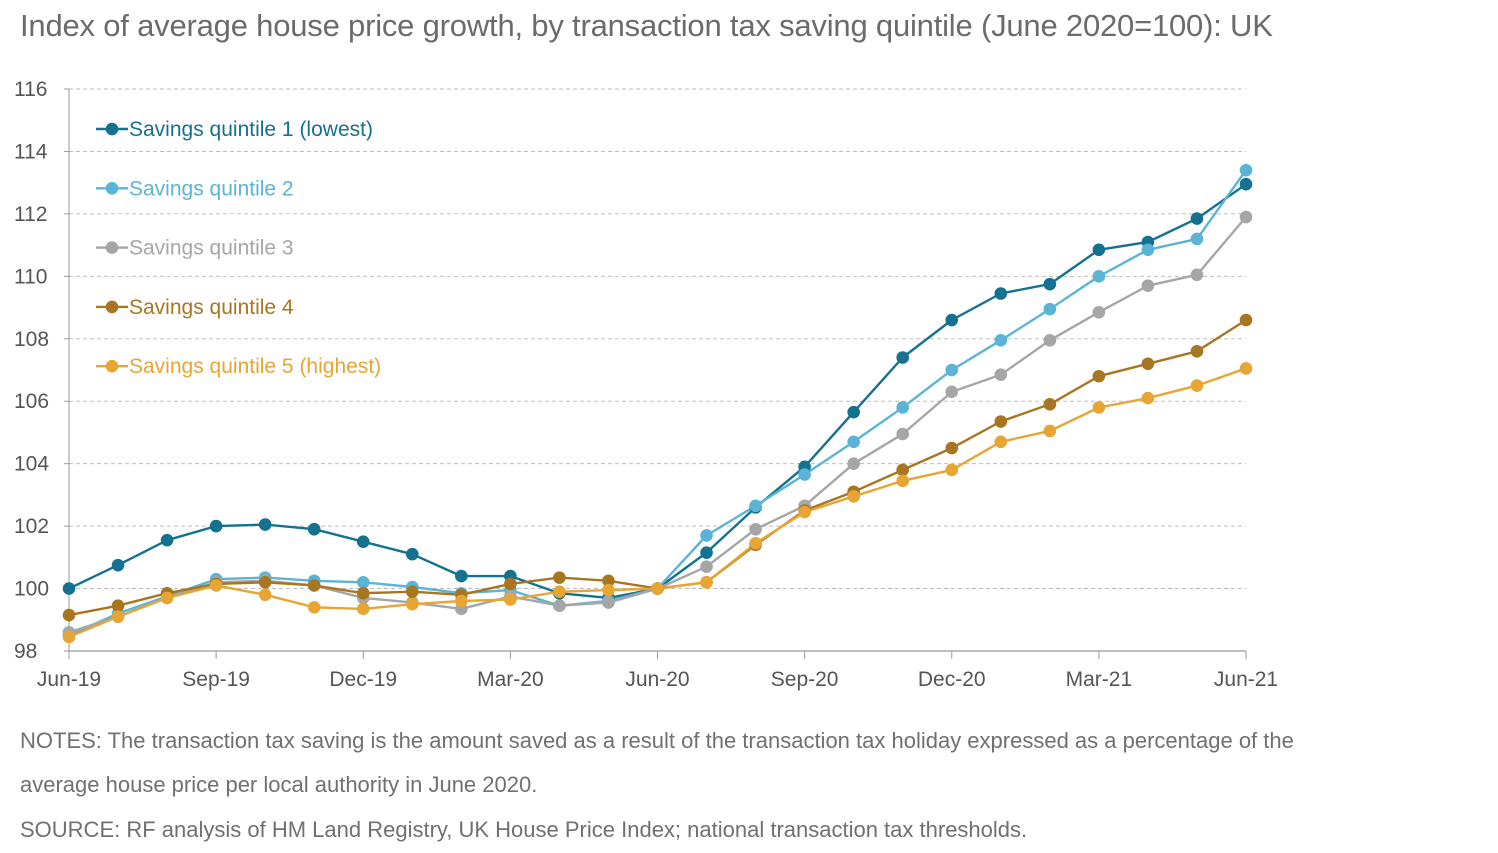 The width and height of the screenshot is (1498, 853). What do you see at coordinates (952, 679) in the screenshot?
I see `x-tick-label: Dec-20` at bounding box center [952, 679].